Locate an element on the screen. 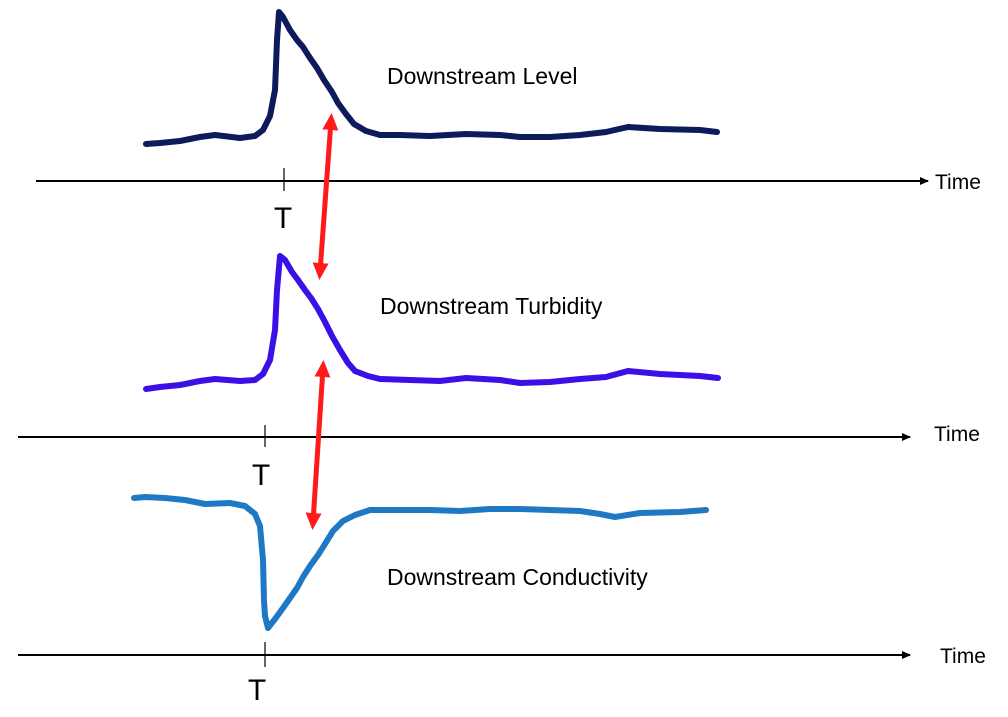 The width and height of the screenshot is (1008, 717). axis-label-3: Time is located at coordinates (963, 656).